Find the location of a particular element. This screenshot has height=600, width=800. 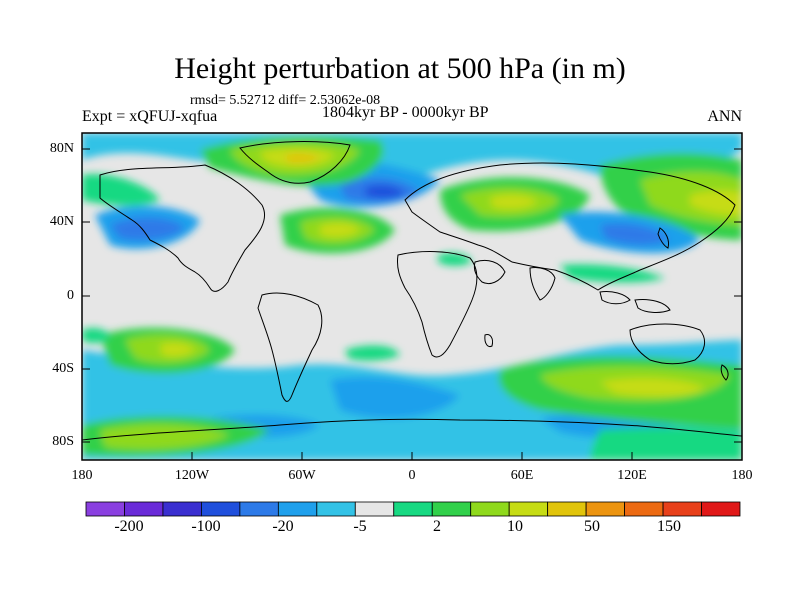

y-tick-label: 40S is located at coordinates (63, 368).